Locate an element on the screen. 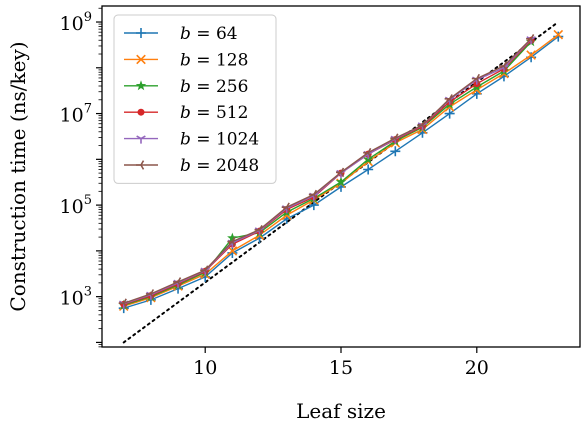 The image size is (588, 427). legend-entry: b = 256 is located at coordinates (186, 87).